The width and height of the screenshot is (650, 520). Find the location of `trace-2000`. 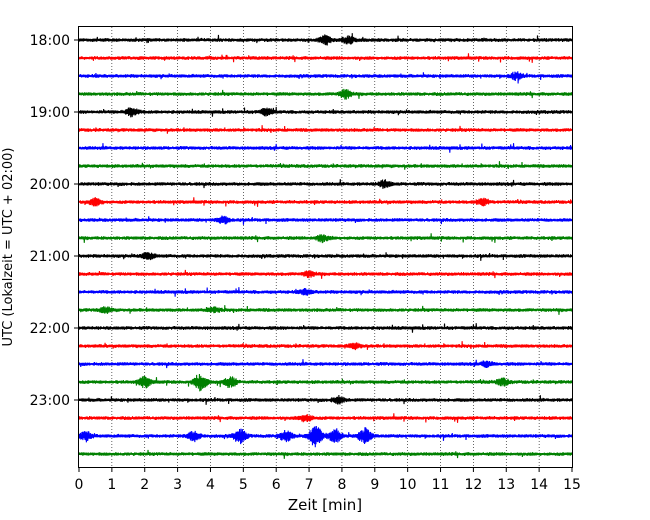

trace-2000 is located at coordinates (325, 184).